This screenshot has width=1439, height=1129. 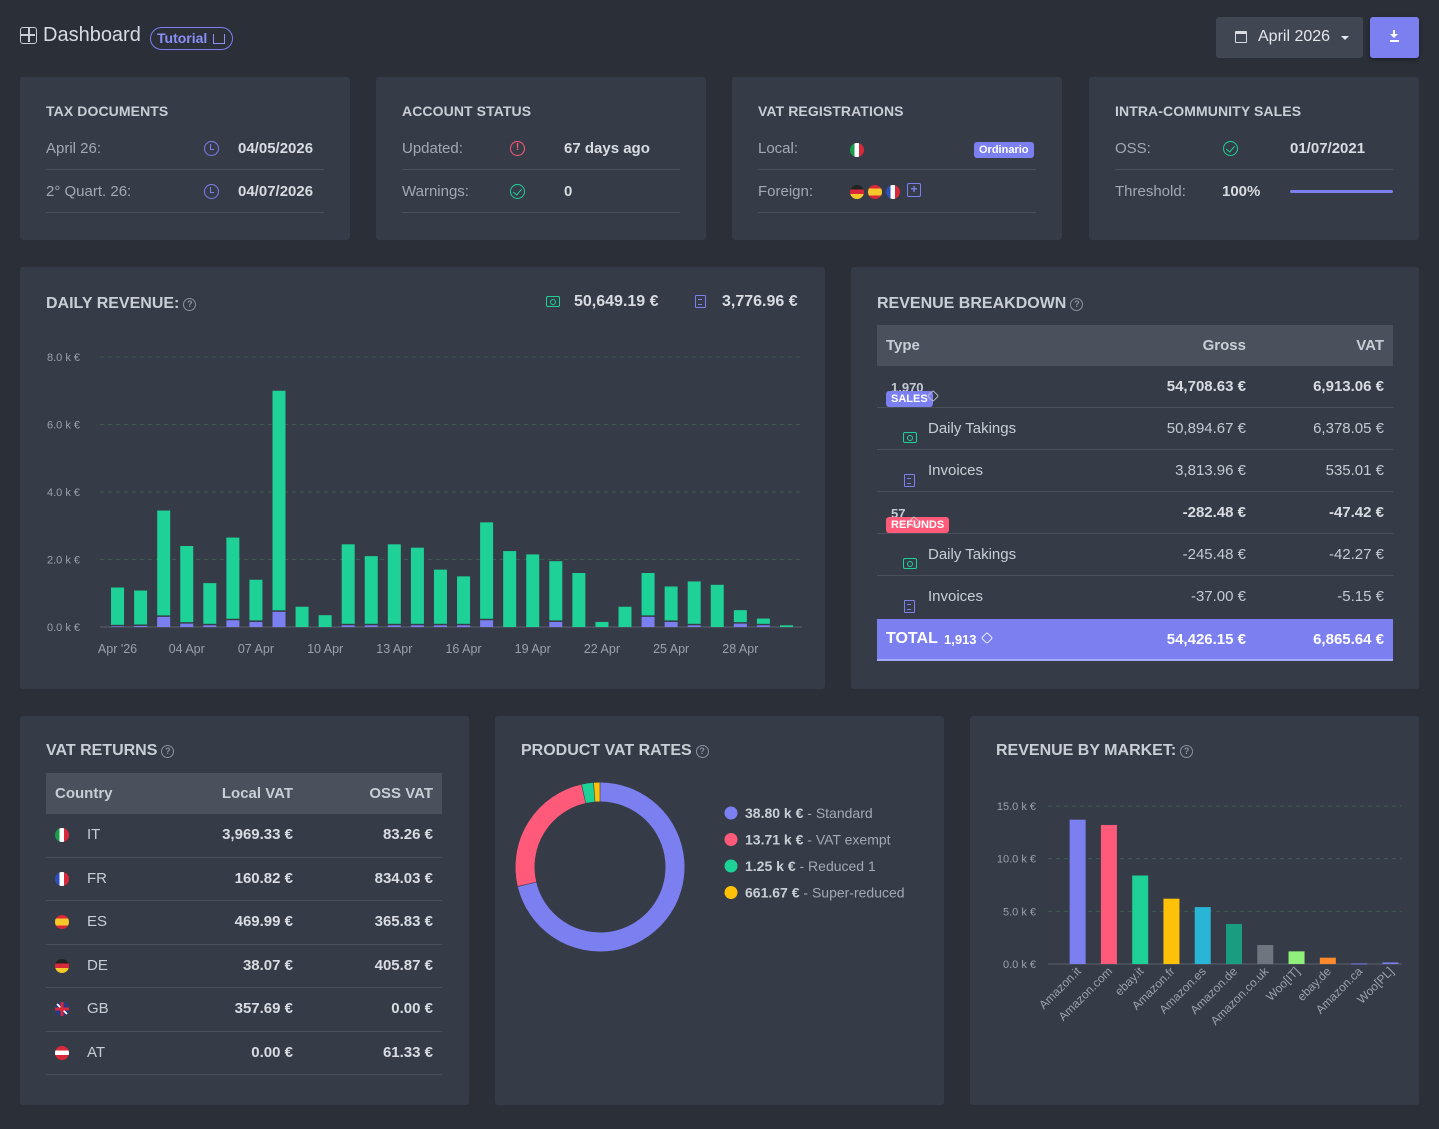 What do you see at coordinates (972, 554) in the screenshot?
I see `row-label: Daily Takings` at bounding box center [972, 554].